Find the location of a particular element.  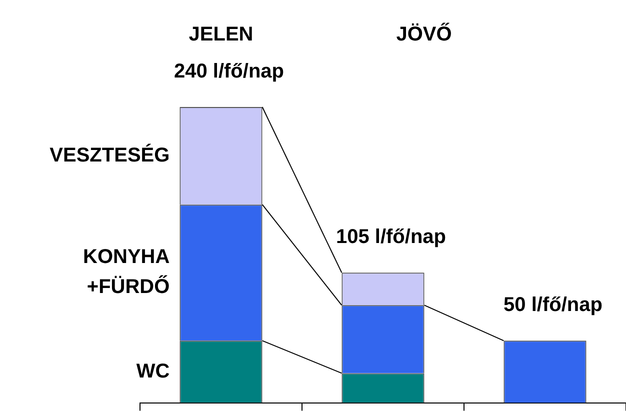

annotation: 240 l/fő/nap is located at coordinates (229, 71).